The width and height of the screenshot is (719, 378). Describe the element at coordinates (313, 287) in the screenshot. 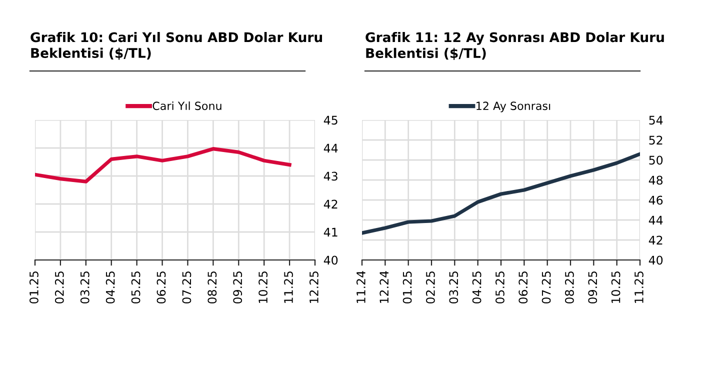

I see `x-tick-label: 12.25` at that location.